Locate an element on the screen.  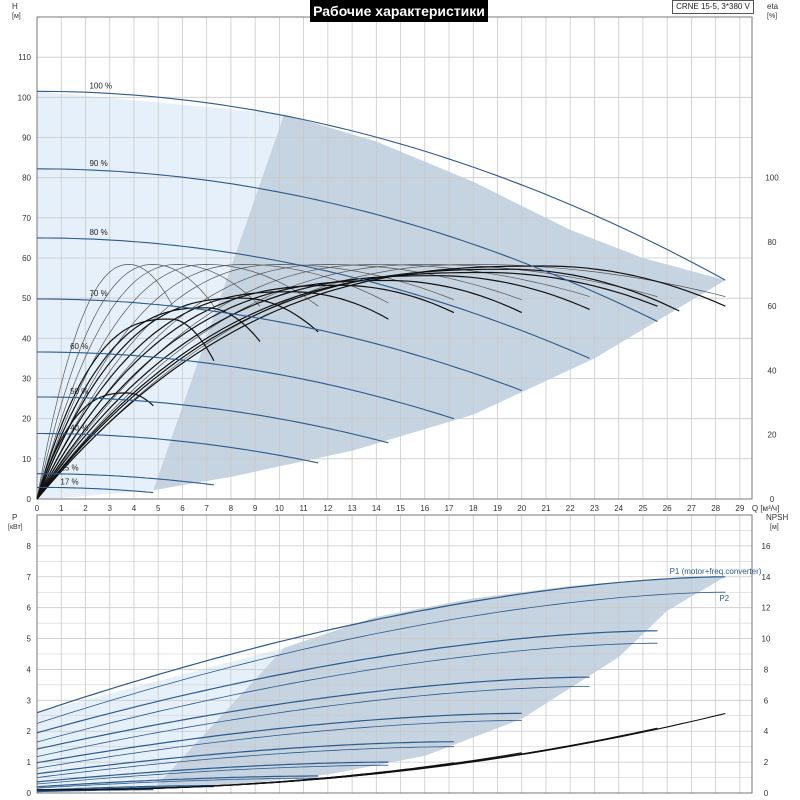
npsh-tick-label: 10 is located at coordinates (766, 639).